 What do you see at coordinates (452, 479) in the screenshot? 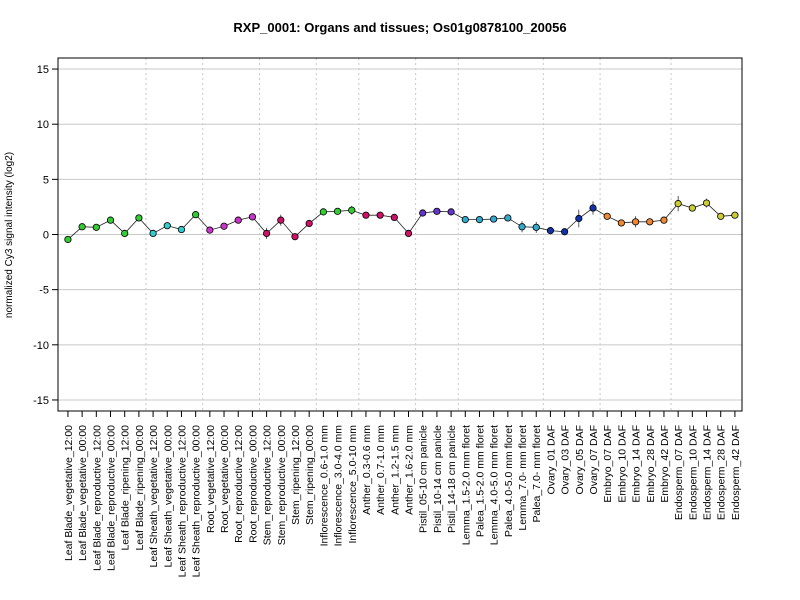
I see `x-tick-label: Pistil_14-18 cm panicle` at bounding box center [452, 479].